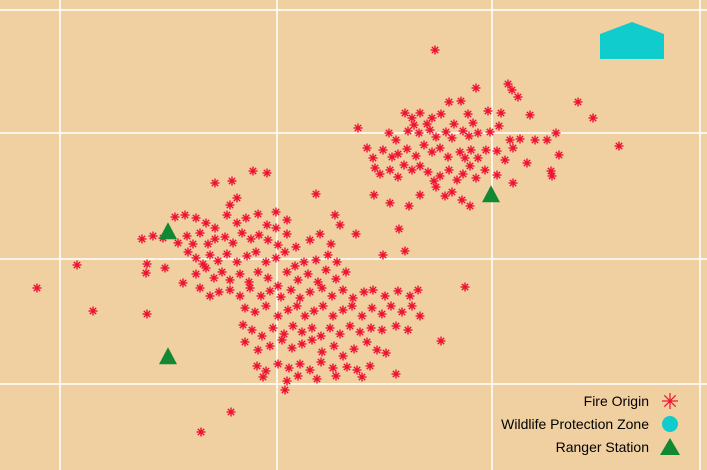  Describe the element at coordinates (575, 424) in the screenshot. I see `legend-label-wildlife-zone: Wildlife Protection Zone` at that location.